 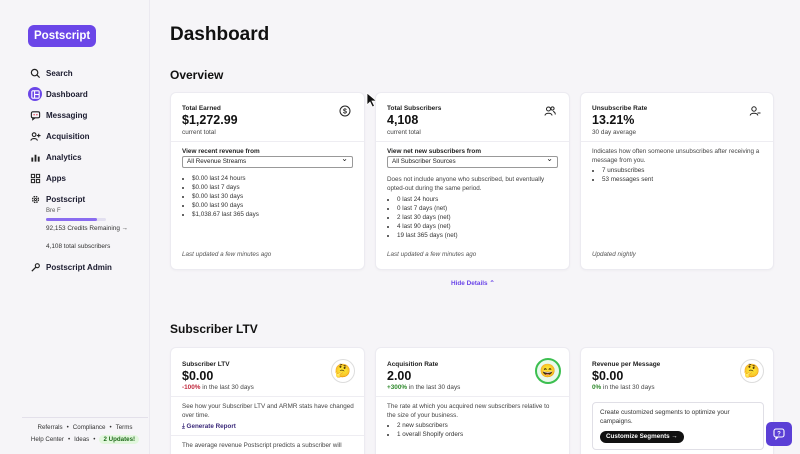 I want to click on acquisition-icon, so click(x=35, y=136).